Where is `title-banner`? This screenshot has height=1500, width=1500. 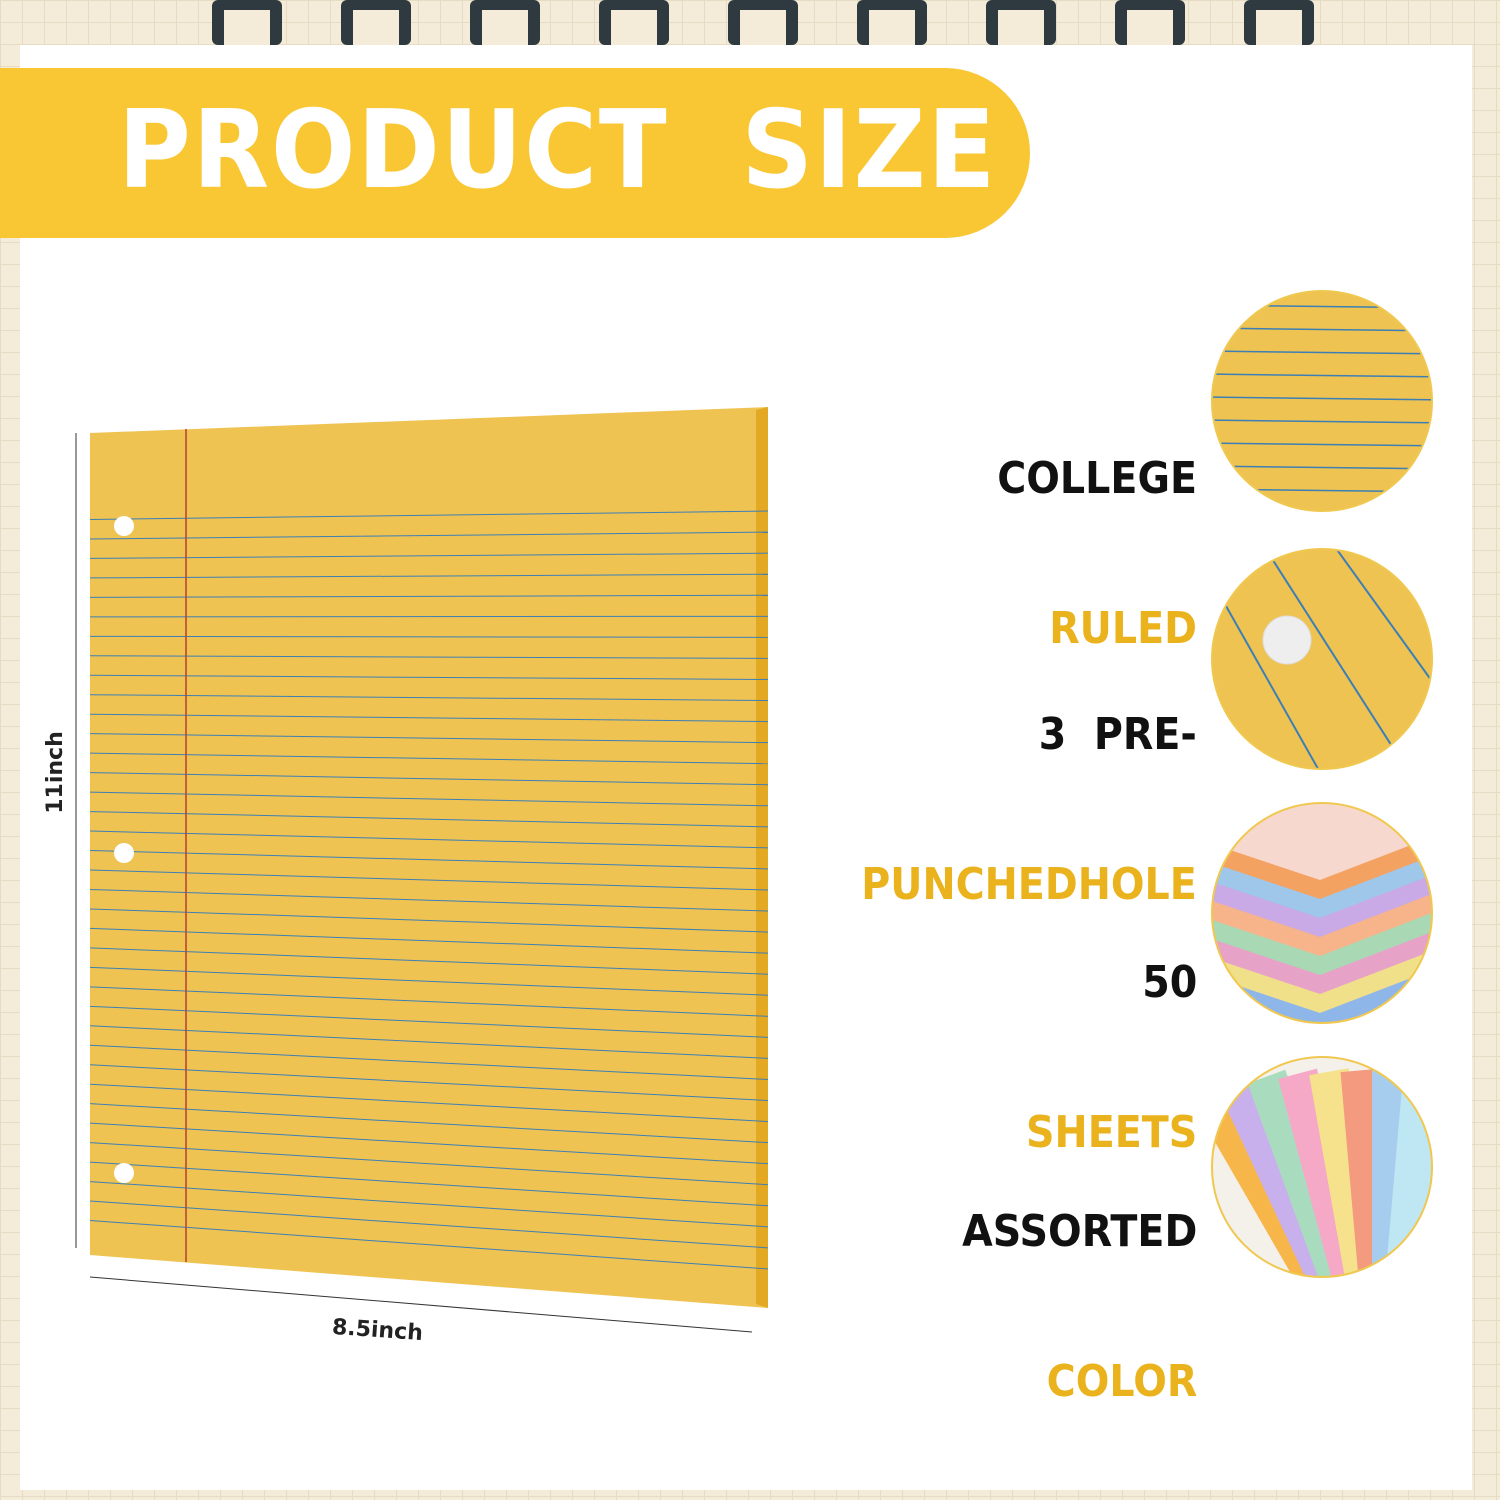 title-banner is located at coordinates (515, 153).